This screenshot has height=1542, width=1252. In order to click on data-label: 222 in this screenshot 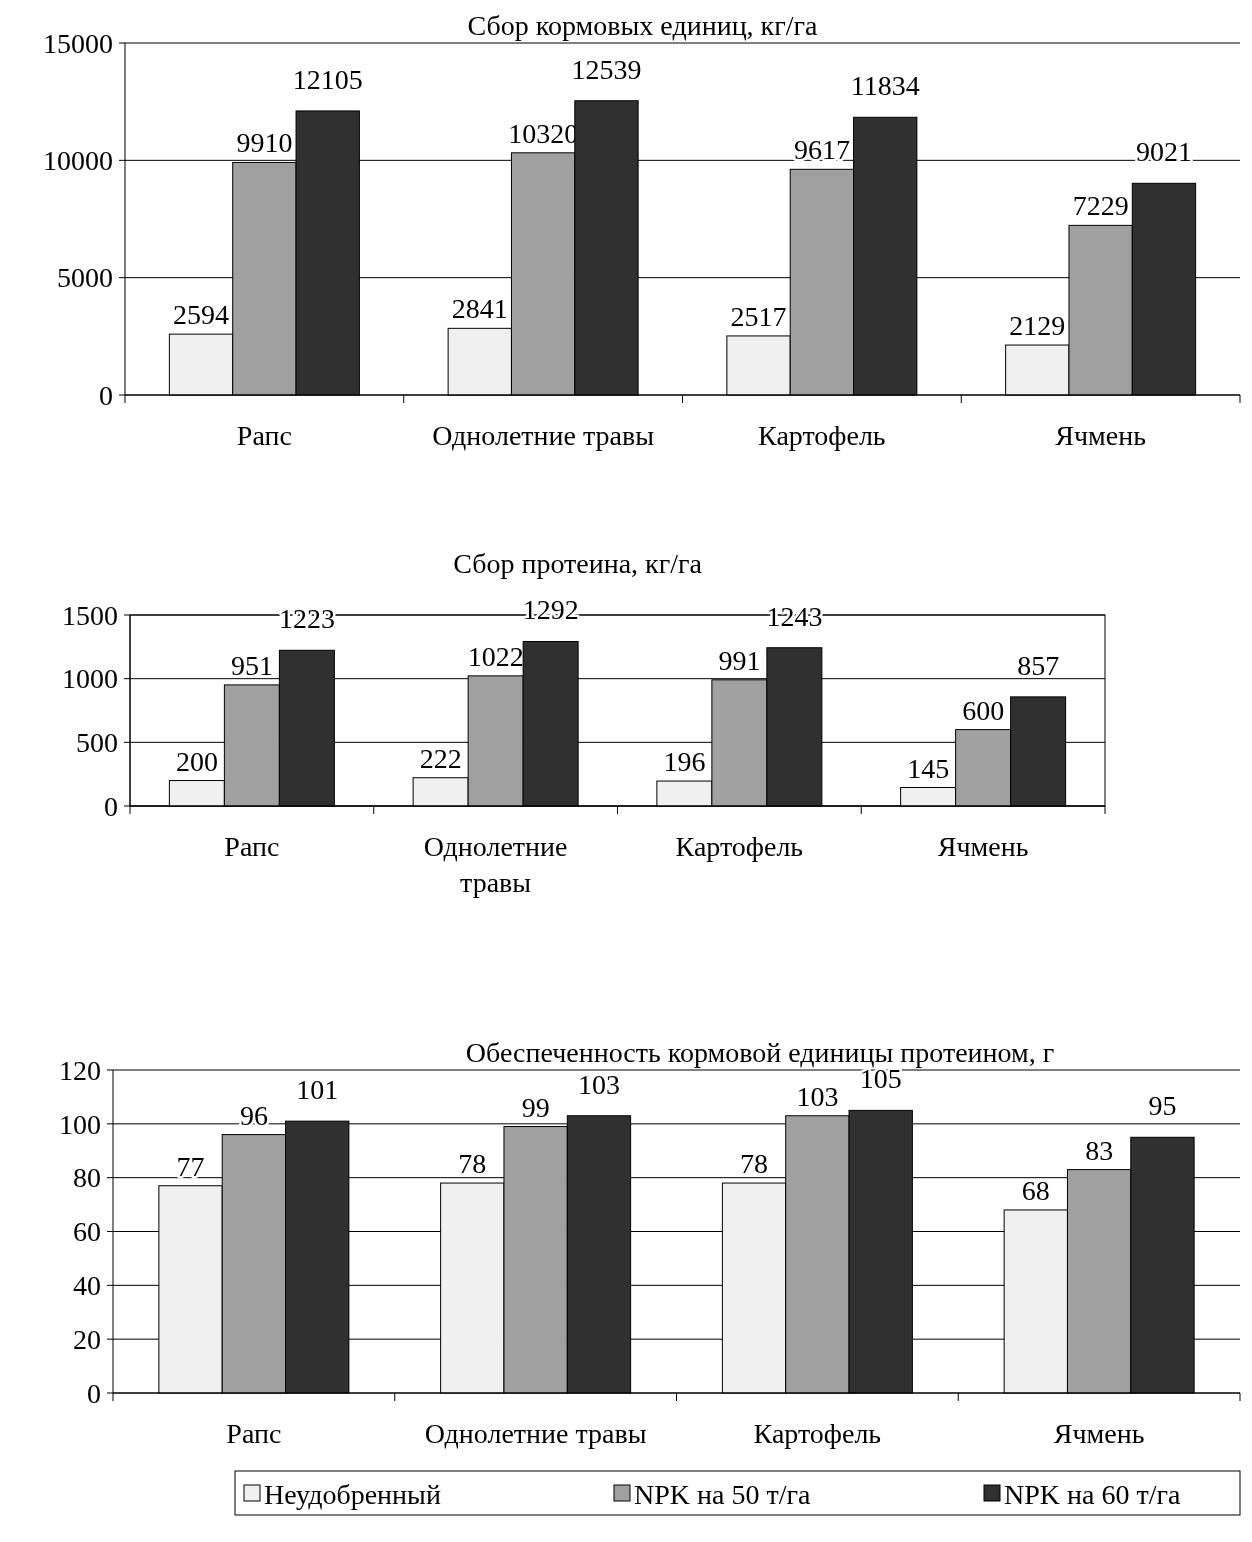, I will do `click(440, 758)`.